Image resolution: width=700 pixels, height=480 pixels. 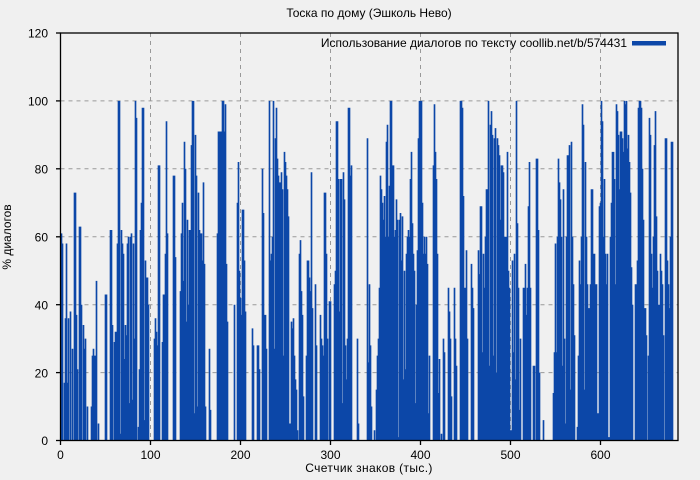 I want to click on svg-text: 40, so click(x=42, y=305).